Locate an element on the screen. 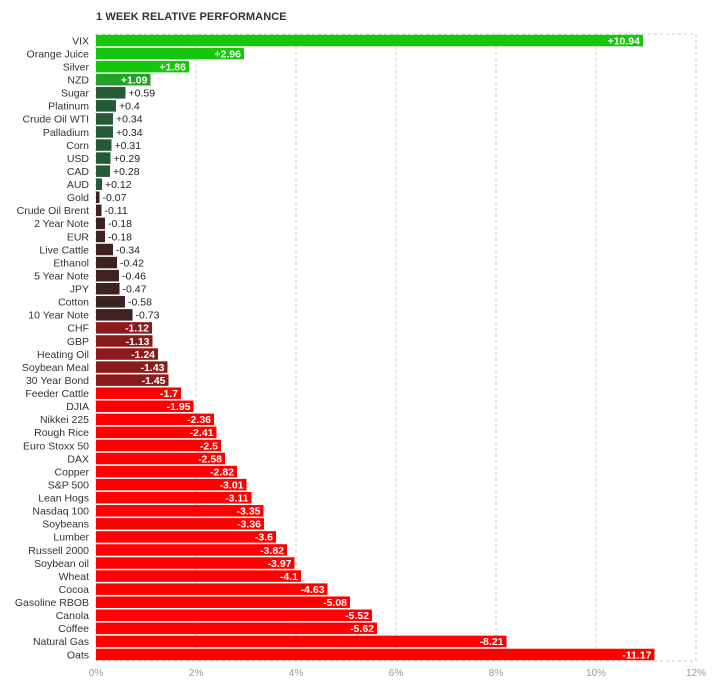 This screenshot has height=685, width=720. category-label: Silver is located at coordinates (76, 67).